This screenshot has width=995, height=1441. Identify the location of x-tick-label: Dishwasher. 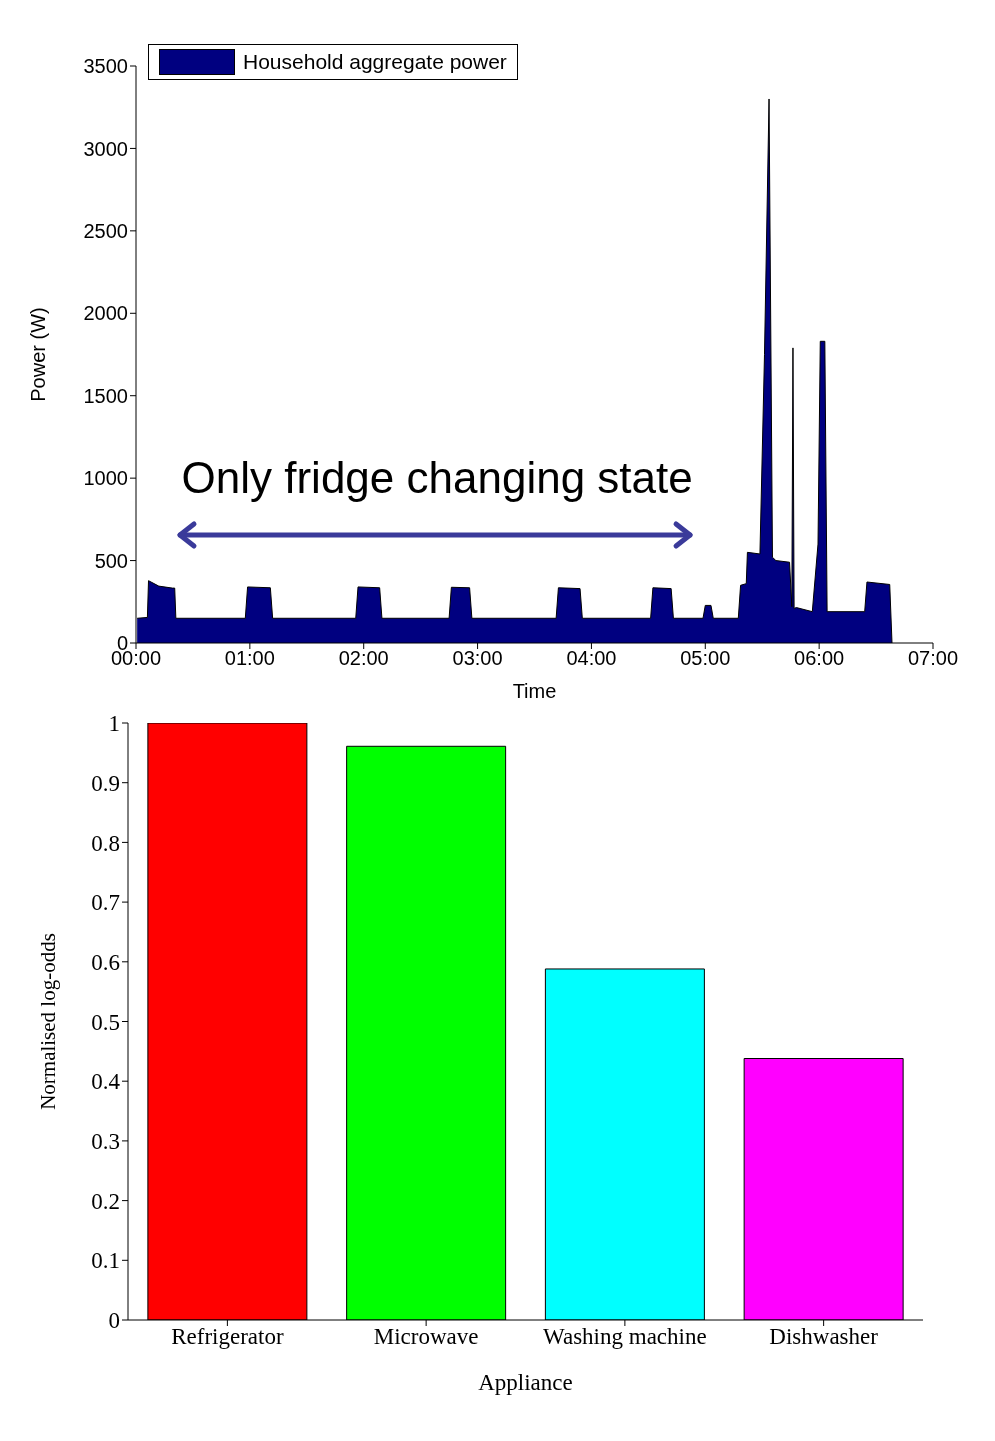
(824, 1337).